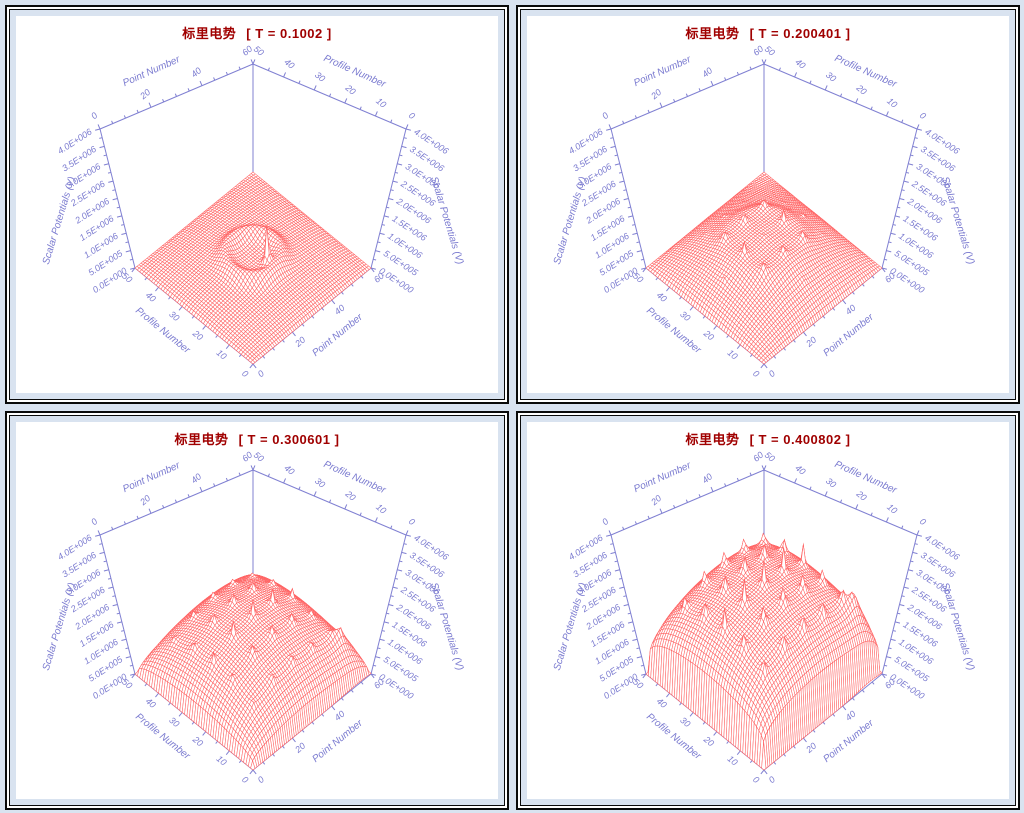  I want to click on plot-title-3: 标里电势 [ T = 0.300601 ], so click(257, 438).